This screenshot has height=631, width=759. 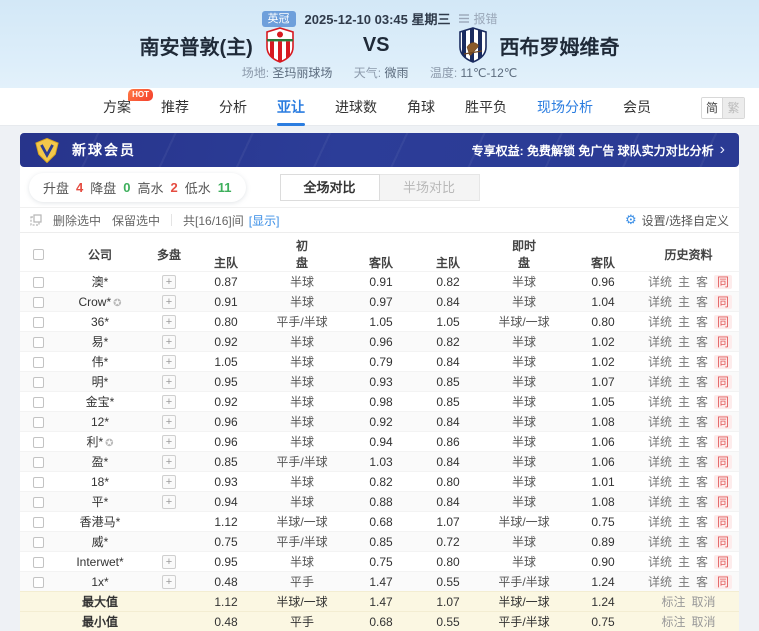 What do you see at coordinates (264, 220) in the screenshot?
I see `show-link: [显示]` at bounding box center [264, 220].